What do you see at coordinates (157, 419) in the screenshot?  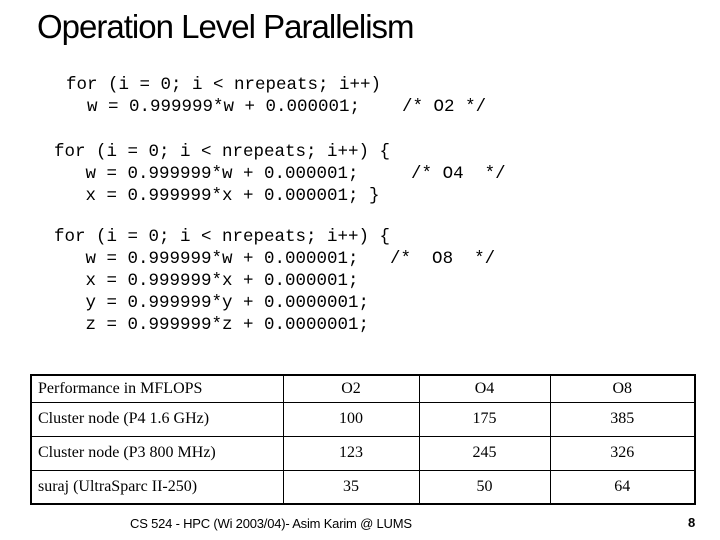 I see `row-label: Cluster node (P4 1.6 GHz)` at bounding box center [157, 419].